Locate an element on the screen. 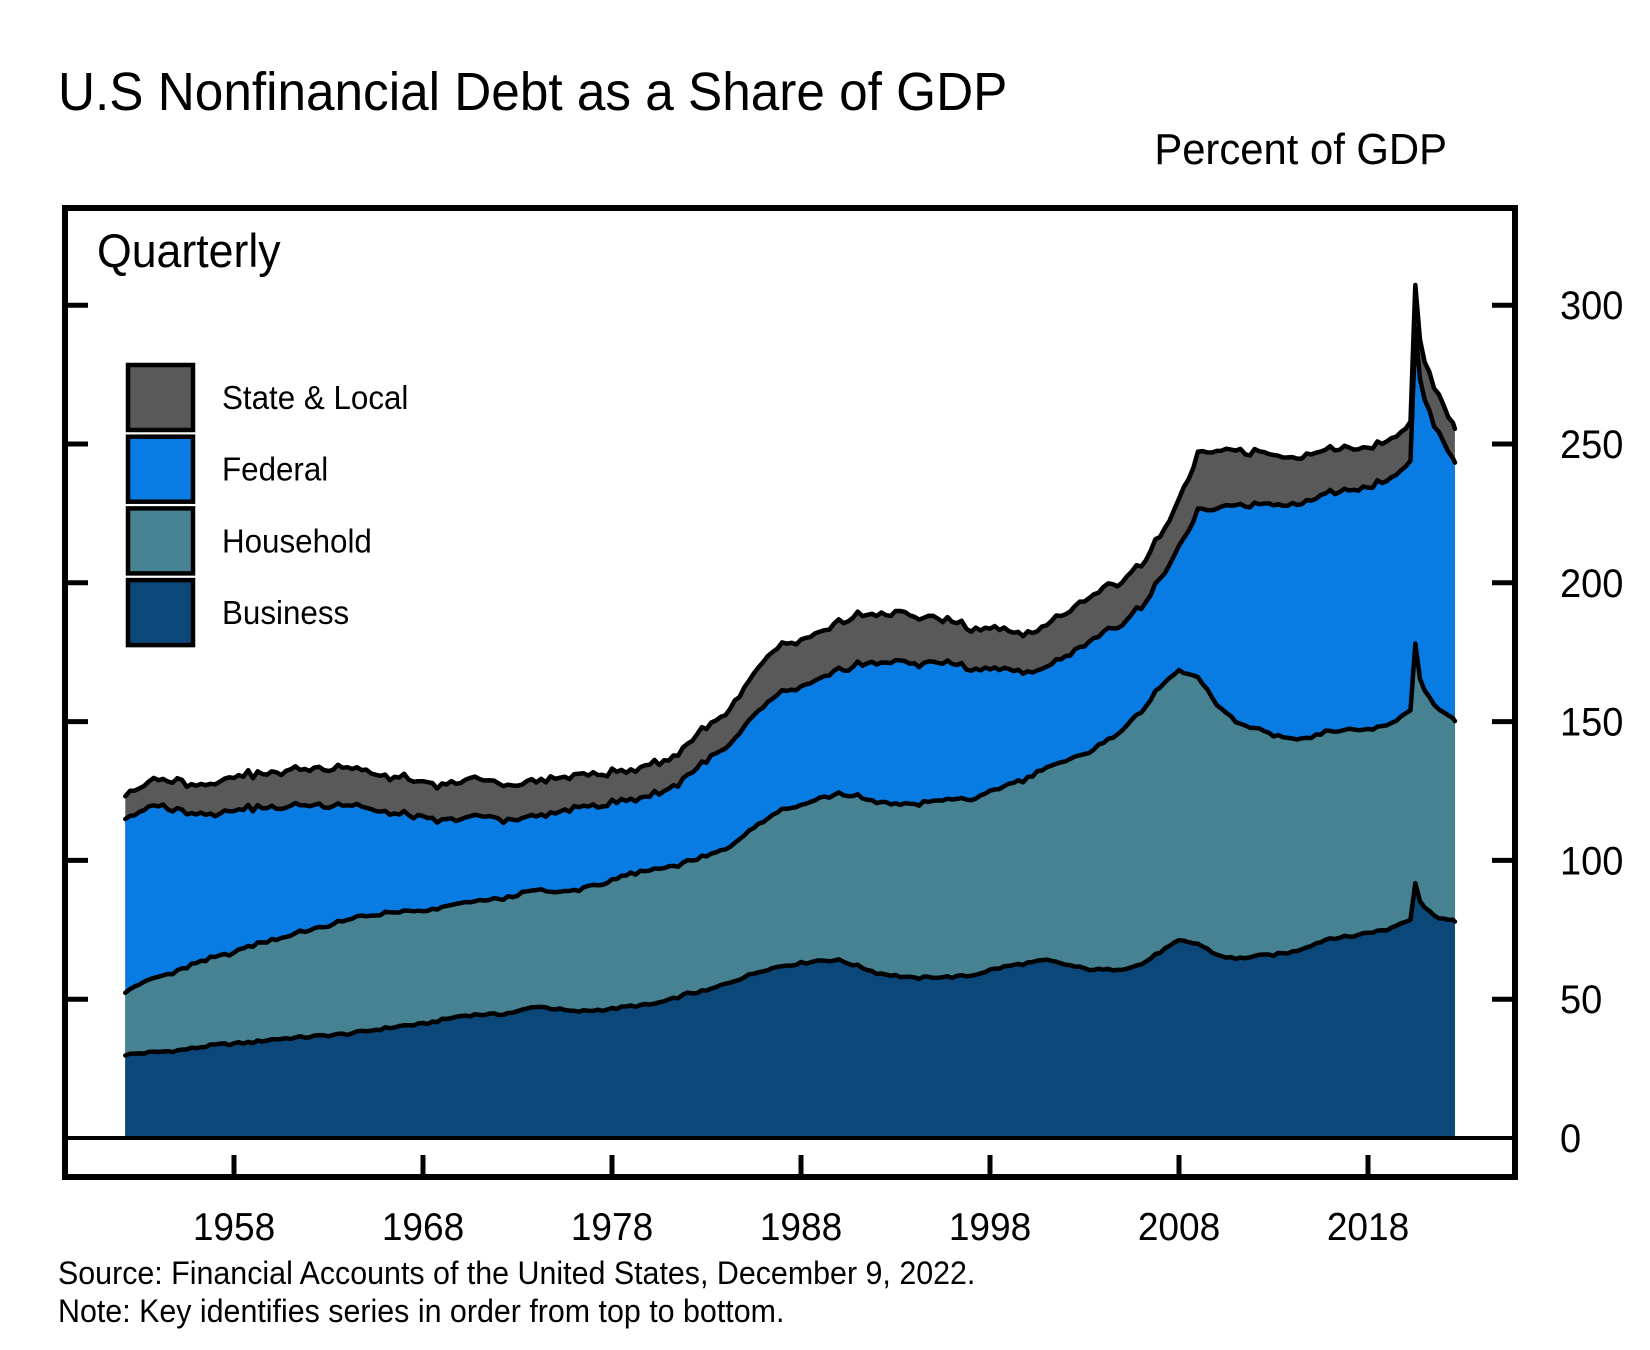 The height and width of the screenshot is (1350, 1650). x-axis-ticks is located at coordinates (801, 1166).